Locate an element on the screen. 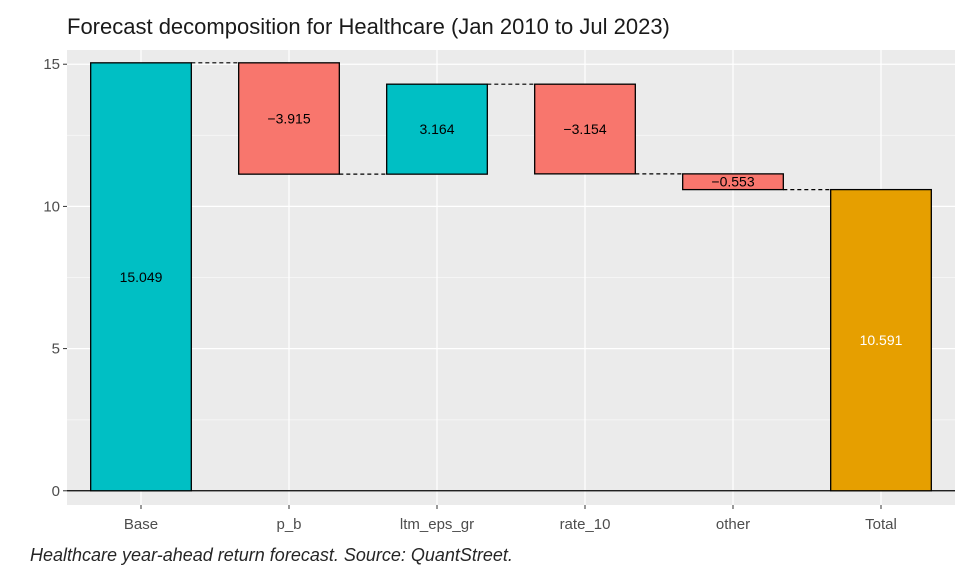  bar-value-label: 10.591 is located at coordinates (881, 340).